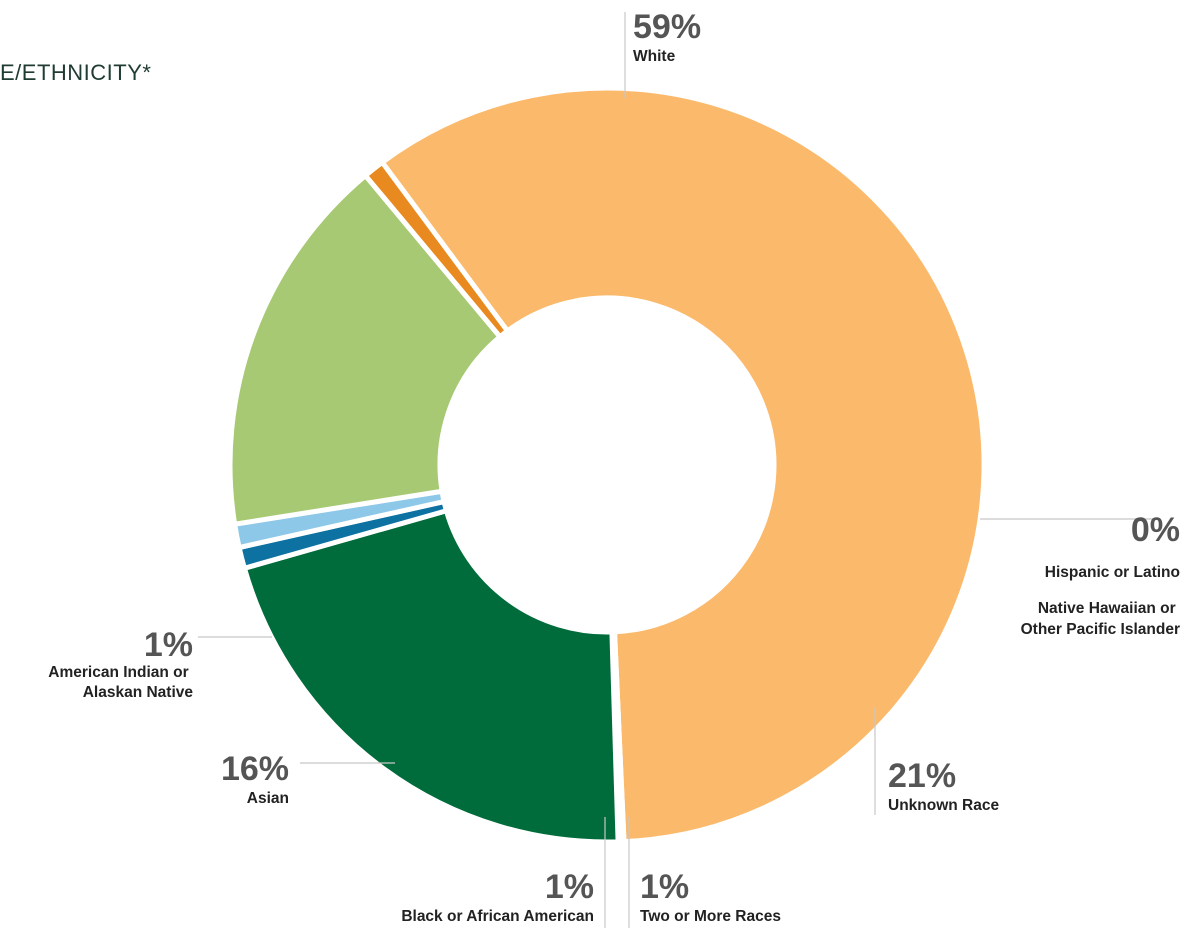 The image size is (1189, 930). Describe the element at coordinates (75, 72) in the screenshot. I see `chart-title: E/ETHNICITY*` at that location.